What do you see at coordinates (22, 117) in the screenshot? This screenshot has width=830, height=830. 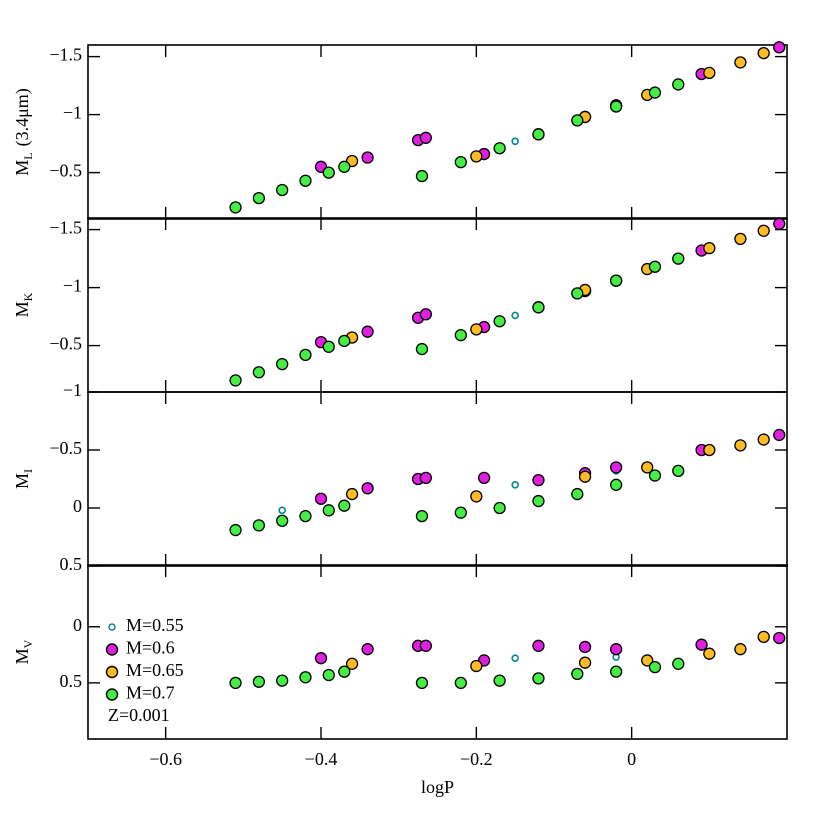 I see `y-label-extra: (3.4μm)` at bounding box center [22, 117].